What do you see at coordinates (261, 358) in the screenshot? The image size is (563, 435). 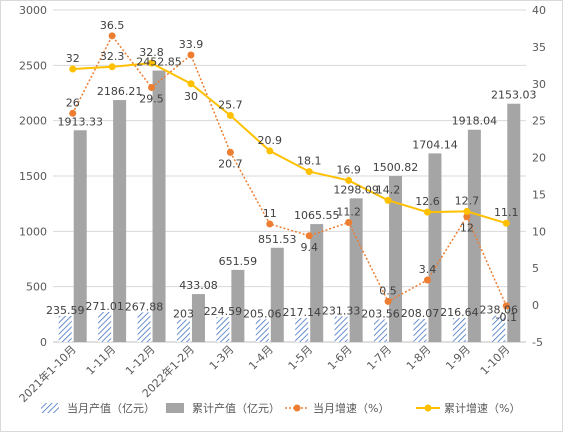 I see `x-tick-label: 1-4月` at bounding box center [261, 358].